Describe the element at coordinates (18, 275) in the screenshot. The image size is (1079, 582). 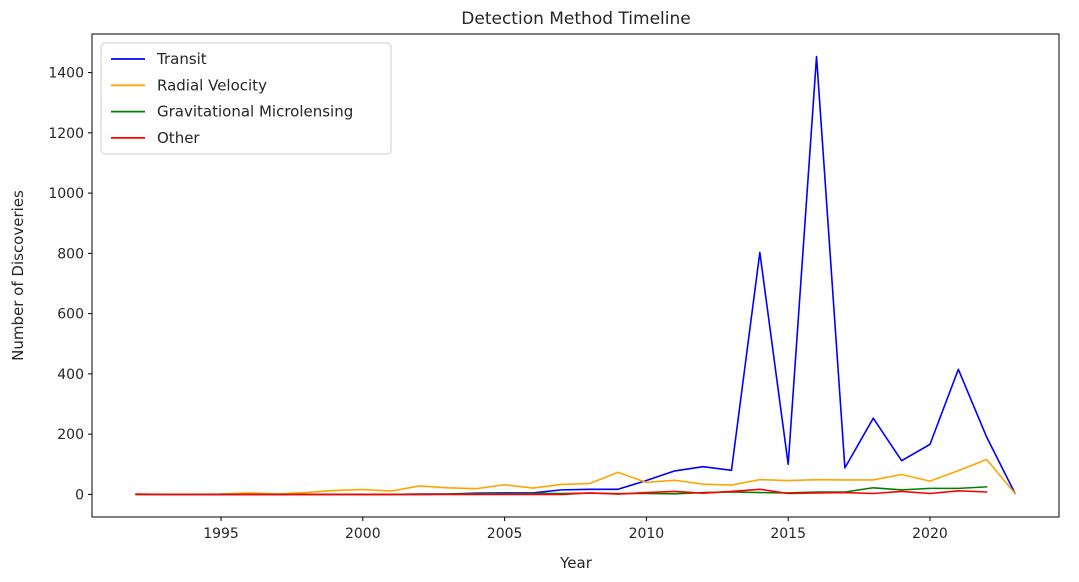
I see `y-axis-label: Number of Discoveries` at that location.